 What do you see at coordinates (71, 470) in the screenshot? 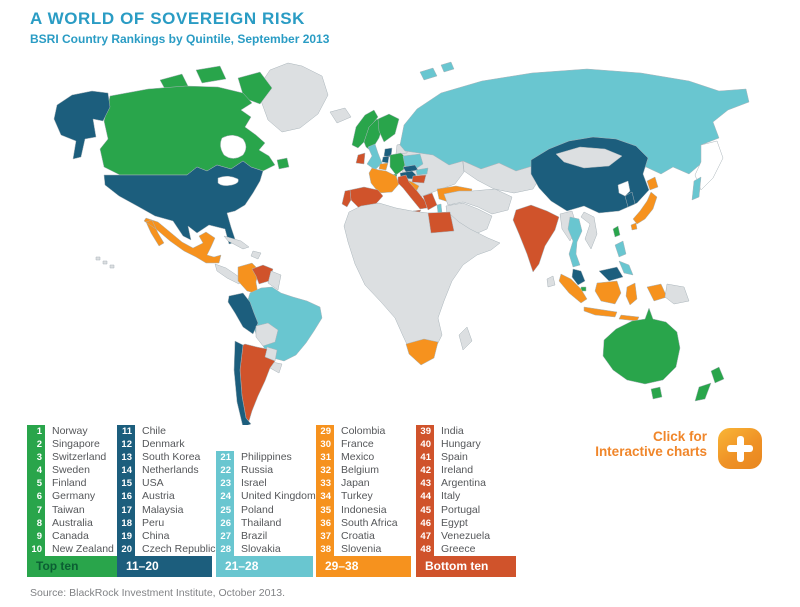
I see `country-name: Sweden` at bounding box center [71, 470].